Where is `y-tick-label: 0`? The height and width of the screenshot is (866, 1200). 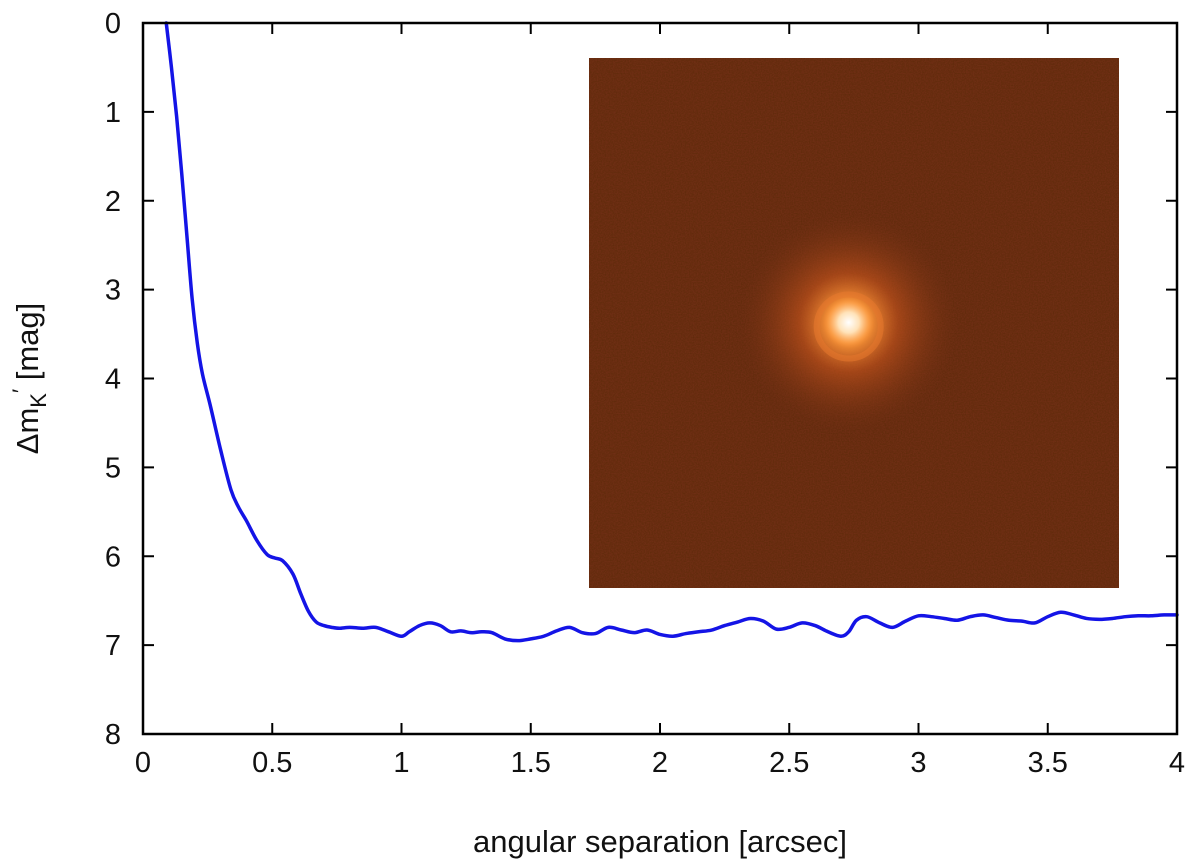 y-tick-label: 0 is located at coordinates (113, 24).